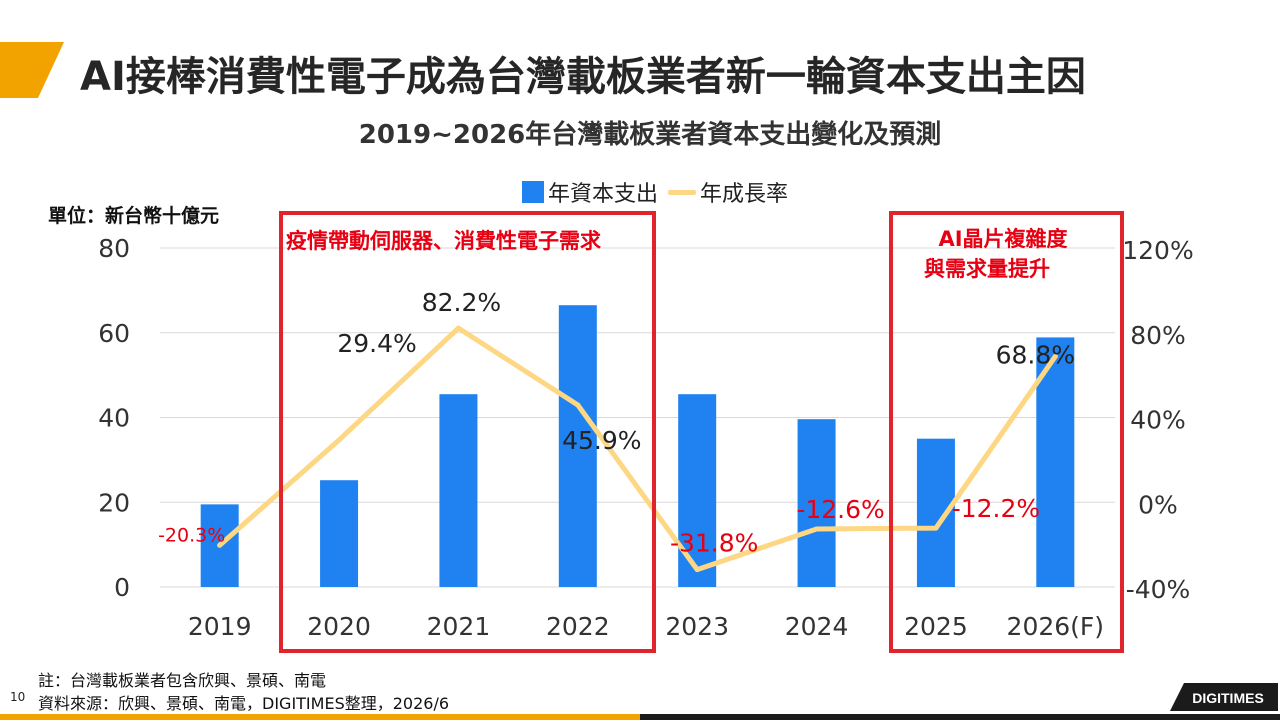  Describe the element at coordinates (744, 194) in the screenshot. I see `legend-label-growth: 年成長率` at that location.